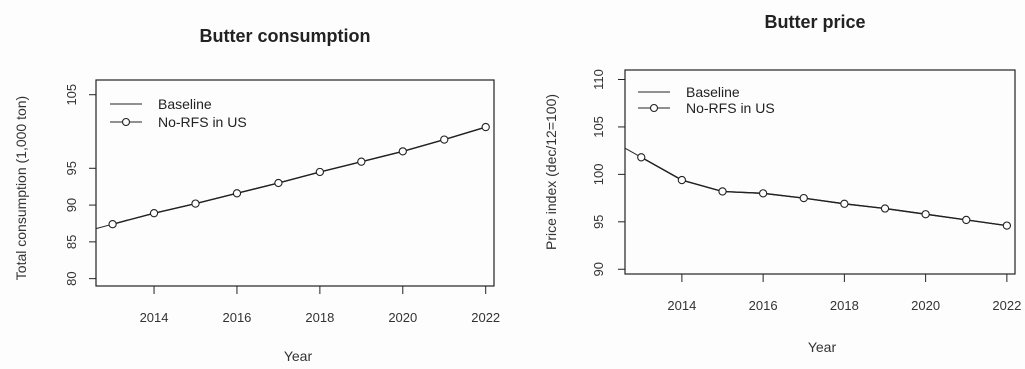  I want to click on chart-title: Butter price, so click(814, 22).